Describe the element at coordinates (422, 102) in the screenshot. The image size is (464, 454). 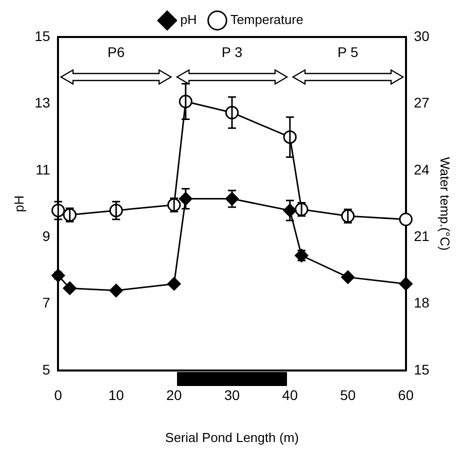
I see `y2-tick-label: 27` at that location.